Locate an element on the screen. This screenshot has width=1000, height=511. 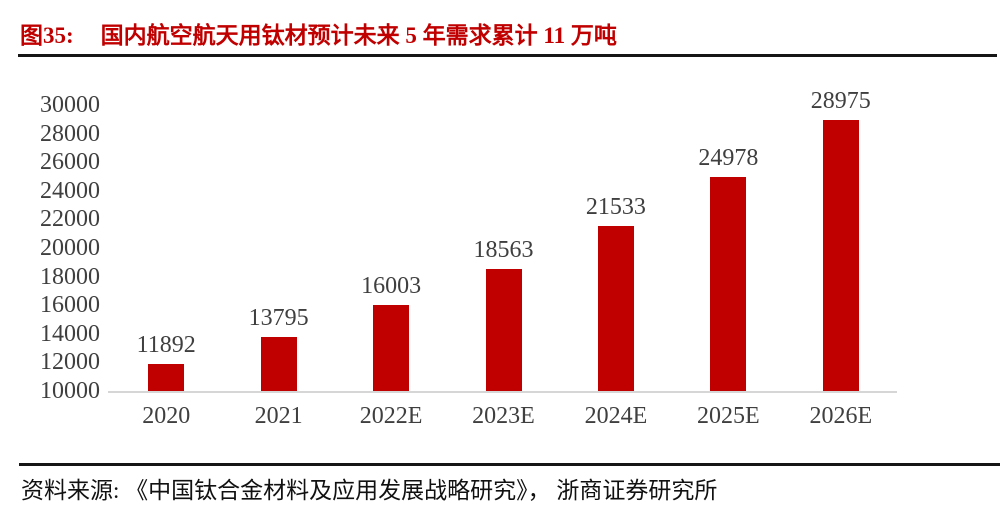
x-tick-label: 2020 is located at coordinates (166, 416).